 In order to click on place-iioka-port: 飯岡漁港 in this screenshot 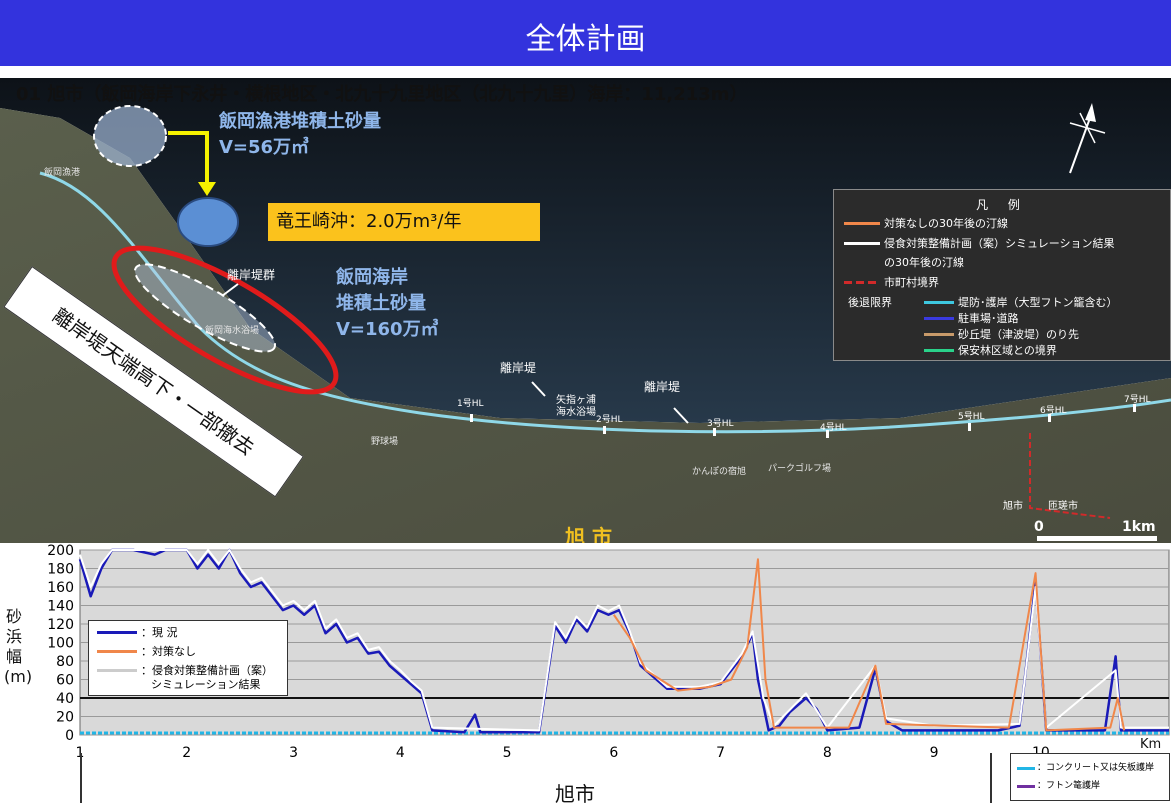, I will do `click(62, 171)`.